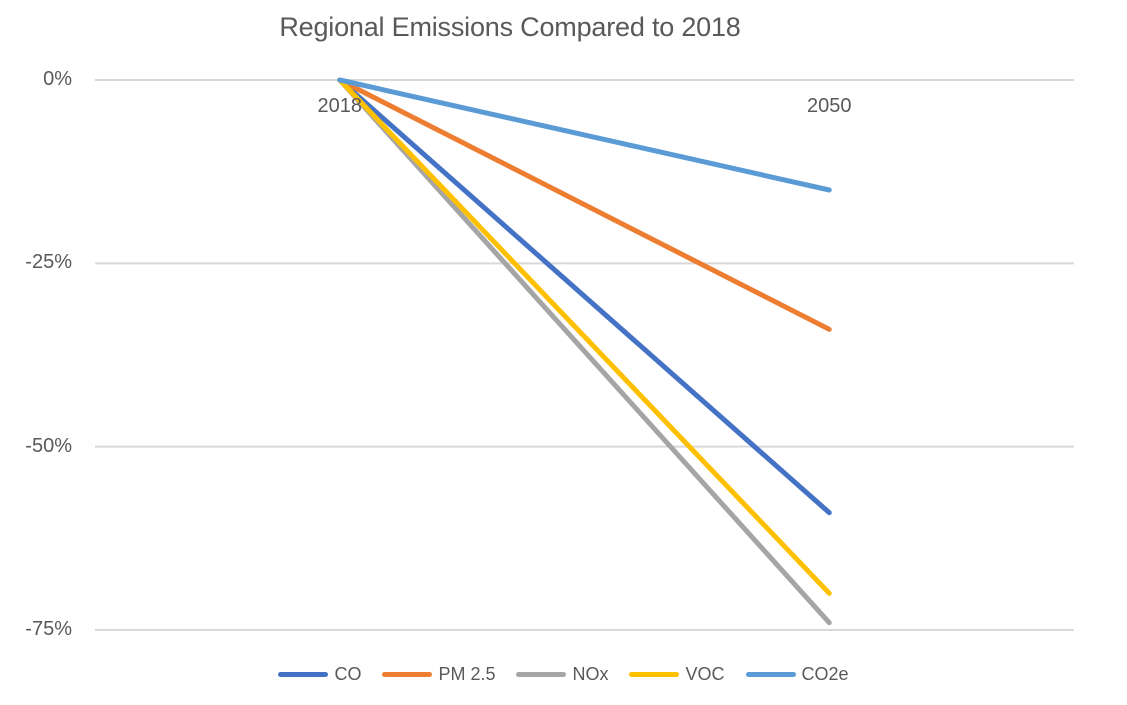 This screenshot has width=1127, height=705. What do you see at coordinates (590, 674) in the screenshot?
I see `legend-label: NOx` at bounding box center [590, 674].